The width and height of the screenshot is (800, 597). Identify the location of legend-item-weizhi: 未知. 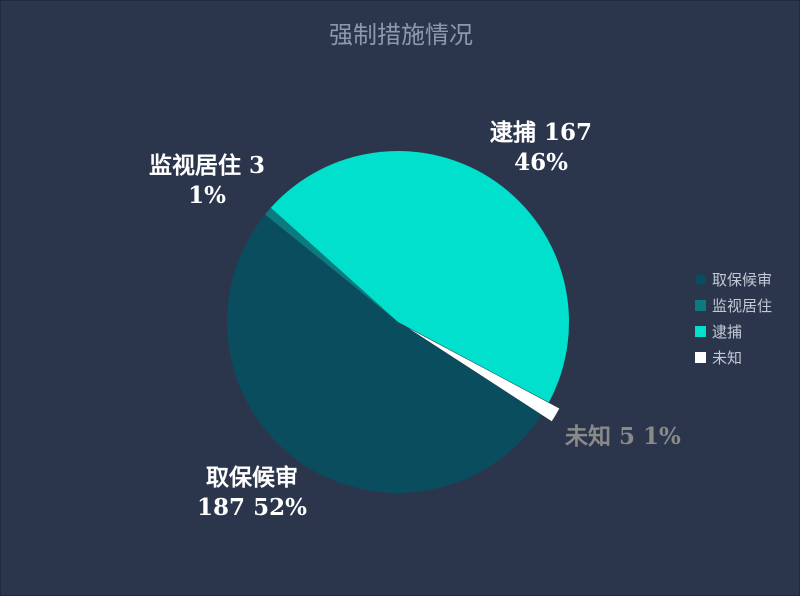
(733, 357).